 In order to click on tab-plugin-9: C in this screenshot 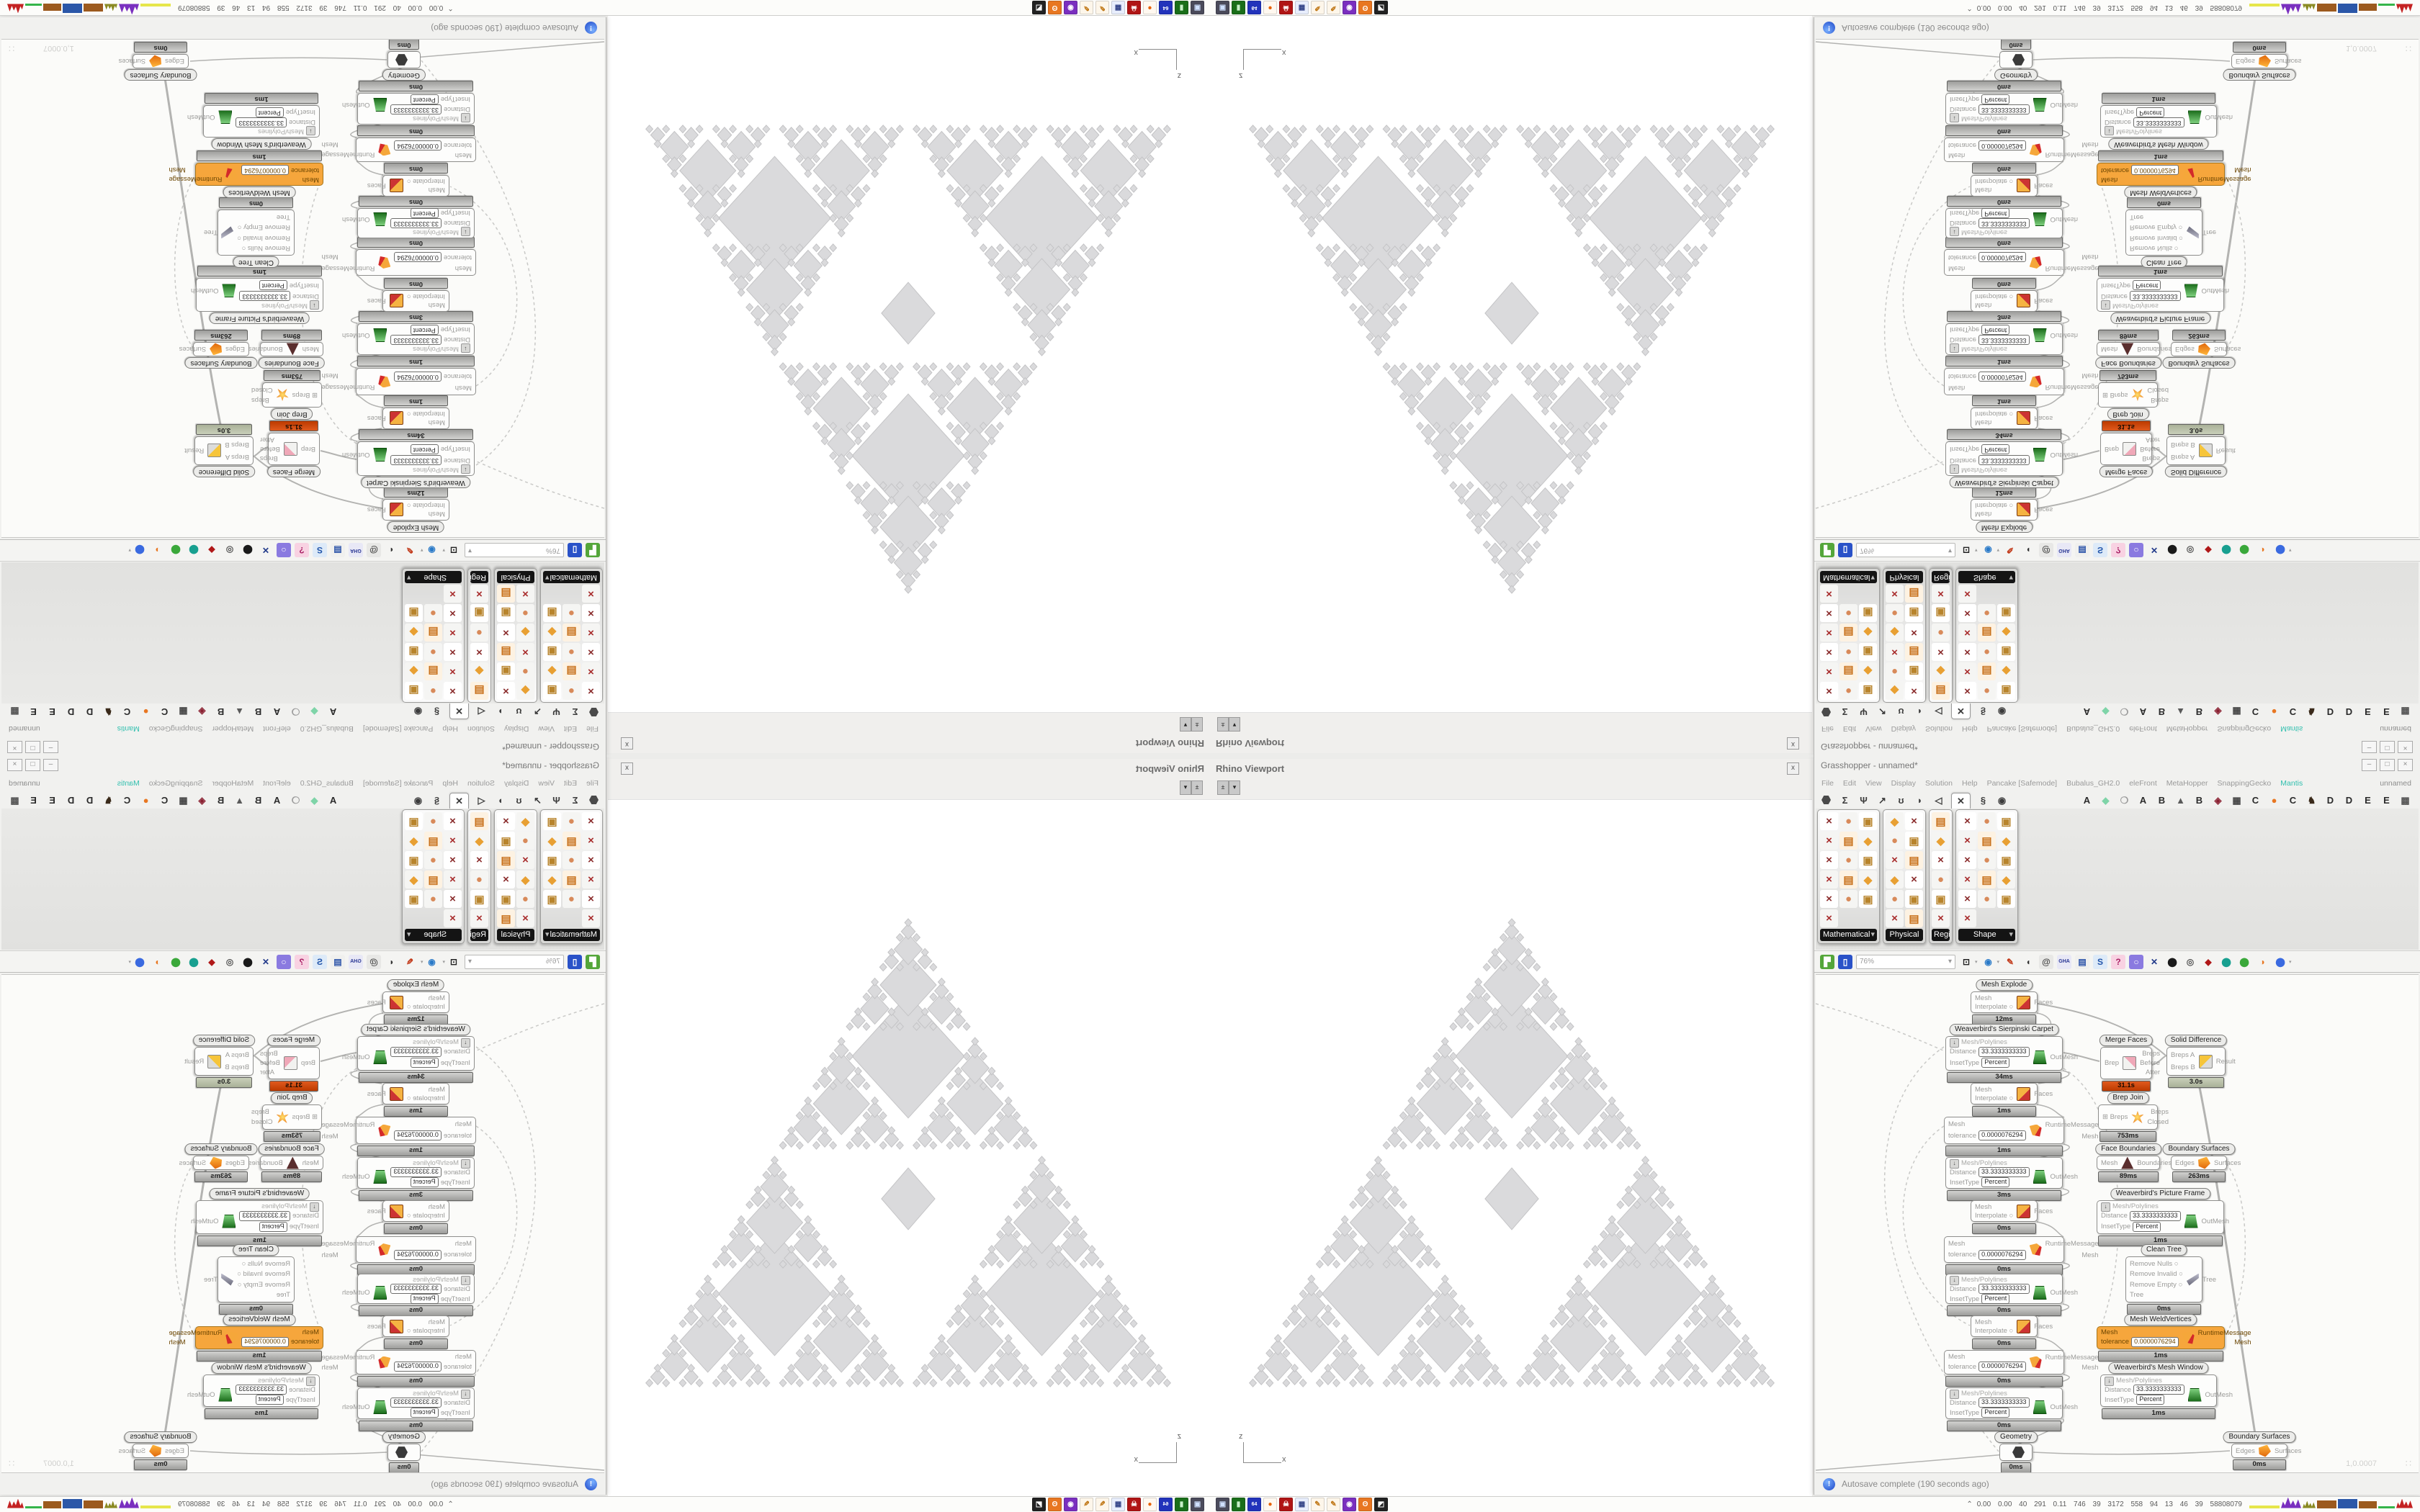, I will do `click(2255, 800)`.